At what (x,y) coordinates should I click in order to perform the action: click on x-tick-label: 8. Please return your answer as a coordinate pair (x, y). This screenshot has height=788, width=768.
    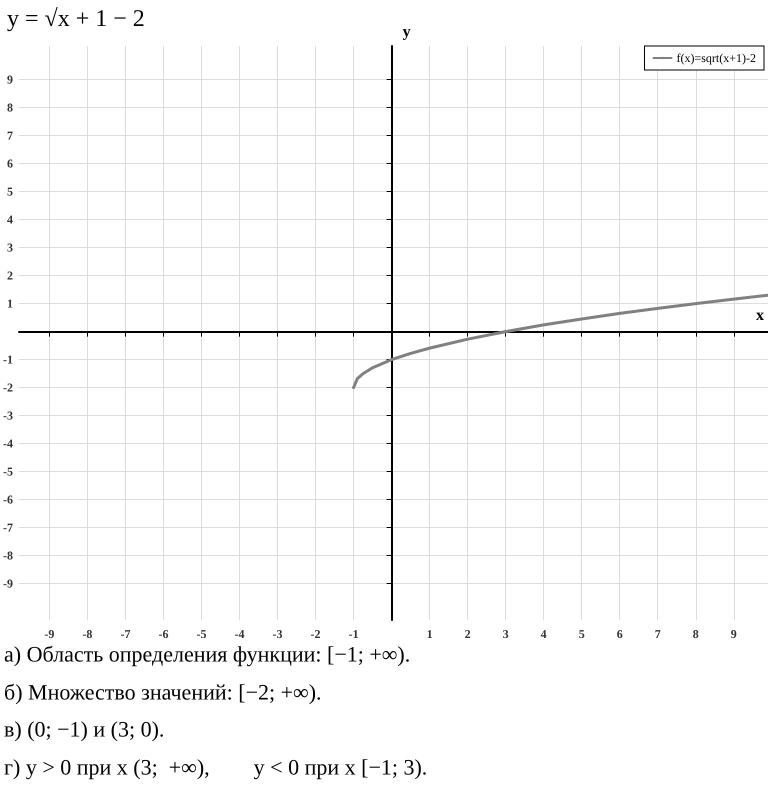
    Looking at the image, I should click on (695, 634).